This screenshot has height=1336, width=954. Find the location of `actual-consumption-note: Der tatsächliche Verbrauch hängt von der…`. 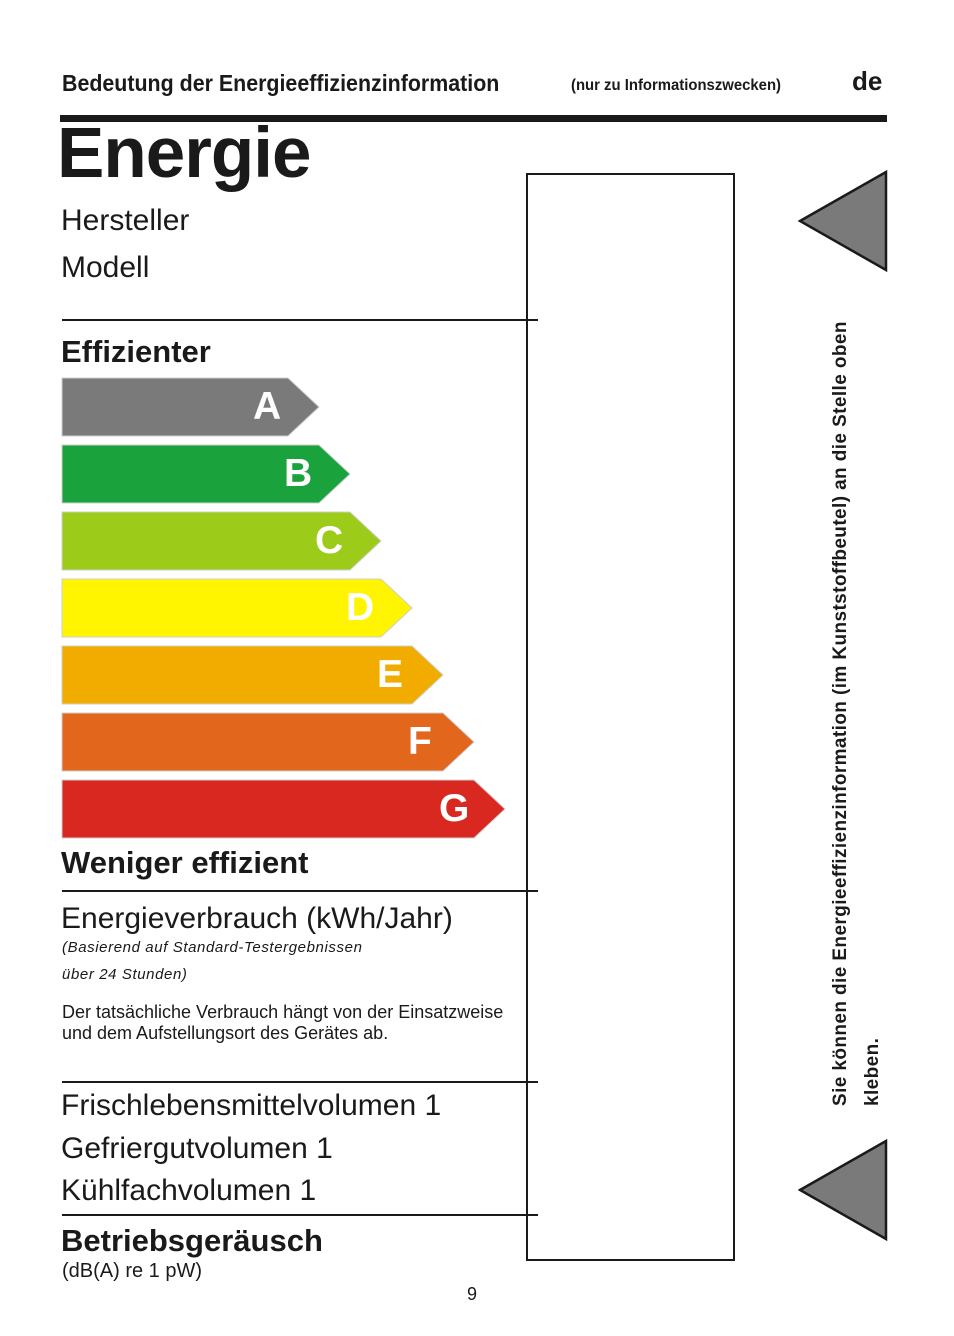

actual-consumption-note: Der tatsächliche Verbrauch hängt von der… is located at coordinates (283, 1022).